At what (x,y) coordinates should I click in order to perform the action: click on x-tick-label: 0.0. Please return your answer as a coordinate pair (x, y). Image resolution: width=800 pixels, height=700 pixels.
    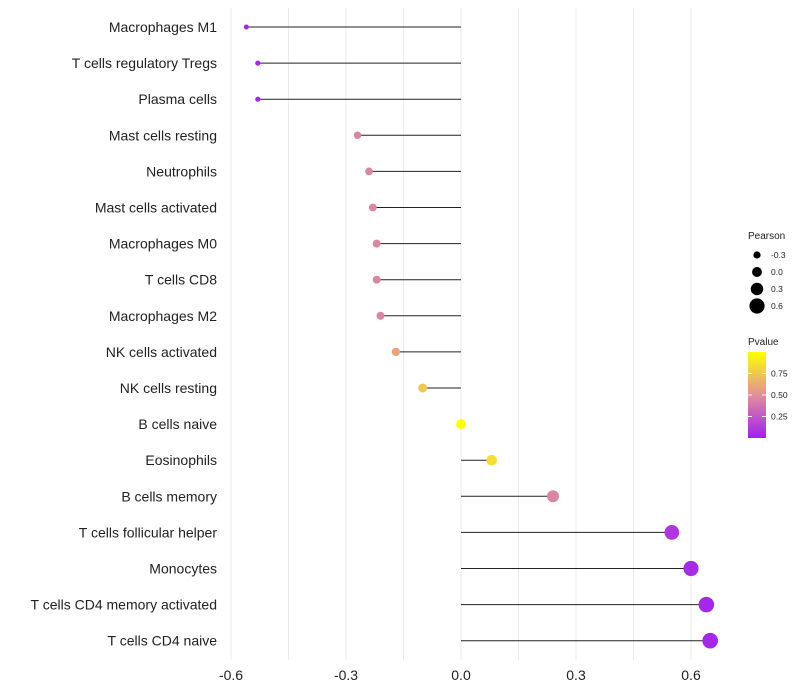
    Looking at the image, I should click on (461, 675).